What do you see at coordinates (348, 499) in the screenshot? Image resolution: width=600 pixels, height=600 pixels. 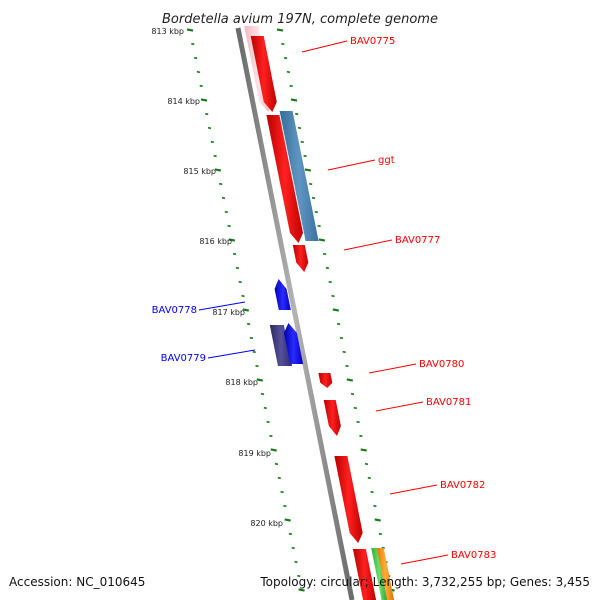 I see `gene-feature-bav0782` at bounding box center [348, 499].